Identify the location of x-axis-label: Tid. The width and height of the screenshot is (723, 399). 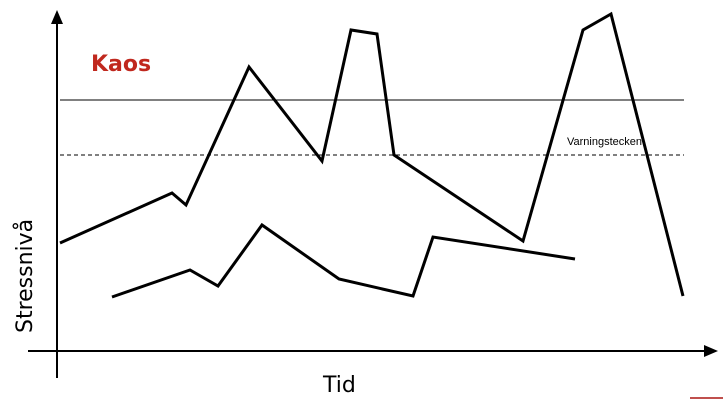
(339, 385).